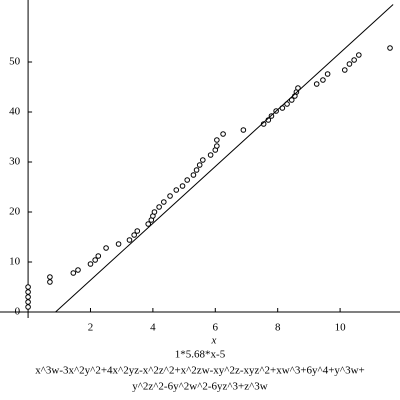 The width and height of the screenshot is (400, 400). I want to click on caption: y^2z^2-6y^2w^2-6yz^3+z^3w, so click(200, 387).